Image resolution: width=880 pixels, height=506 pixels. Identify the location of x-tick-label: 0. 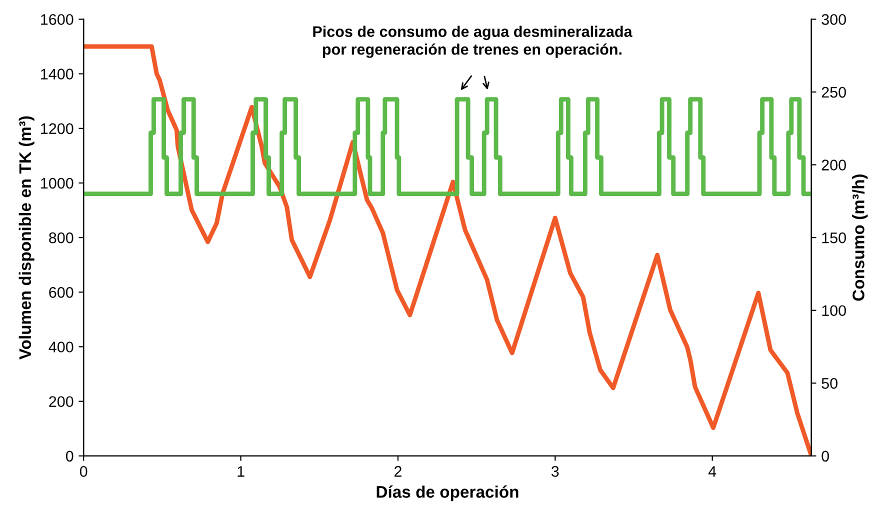
(84, 471).